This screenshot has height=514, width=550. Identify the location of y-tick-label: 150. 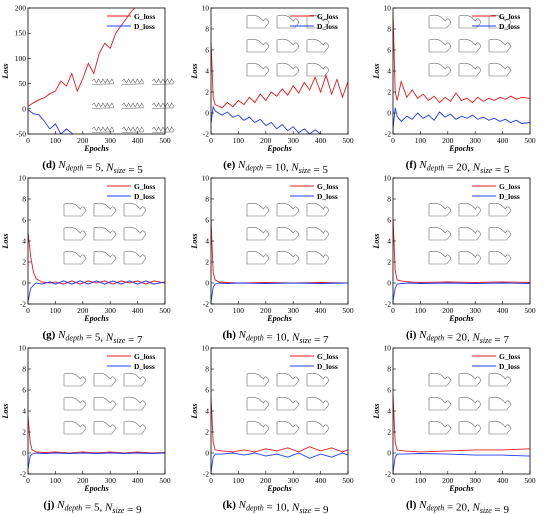
(21, 33).